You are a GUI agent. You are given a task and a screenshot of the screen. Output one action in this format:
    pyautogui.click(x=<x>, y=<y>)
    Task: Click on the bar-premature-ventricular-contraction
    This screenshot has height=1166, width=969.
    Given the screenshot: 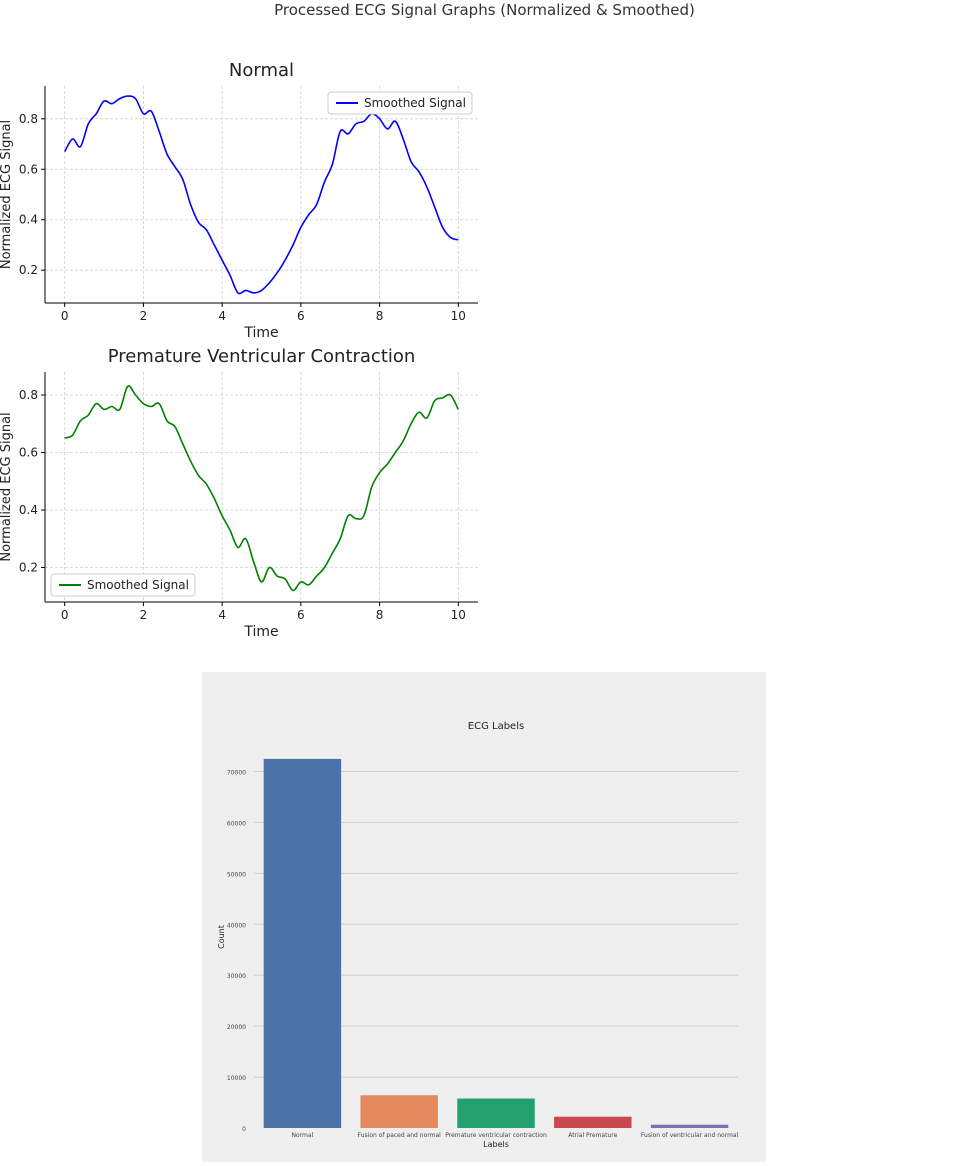 What is the action you would take?
    pyautogui.click(x=496, y=1113)
    